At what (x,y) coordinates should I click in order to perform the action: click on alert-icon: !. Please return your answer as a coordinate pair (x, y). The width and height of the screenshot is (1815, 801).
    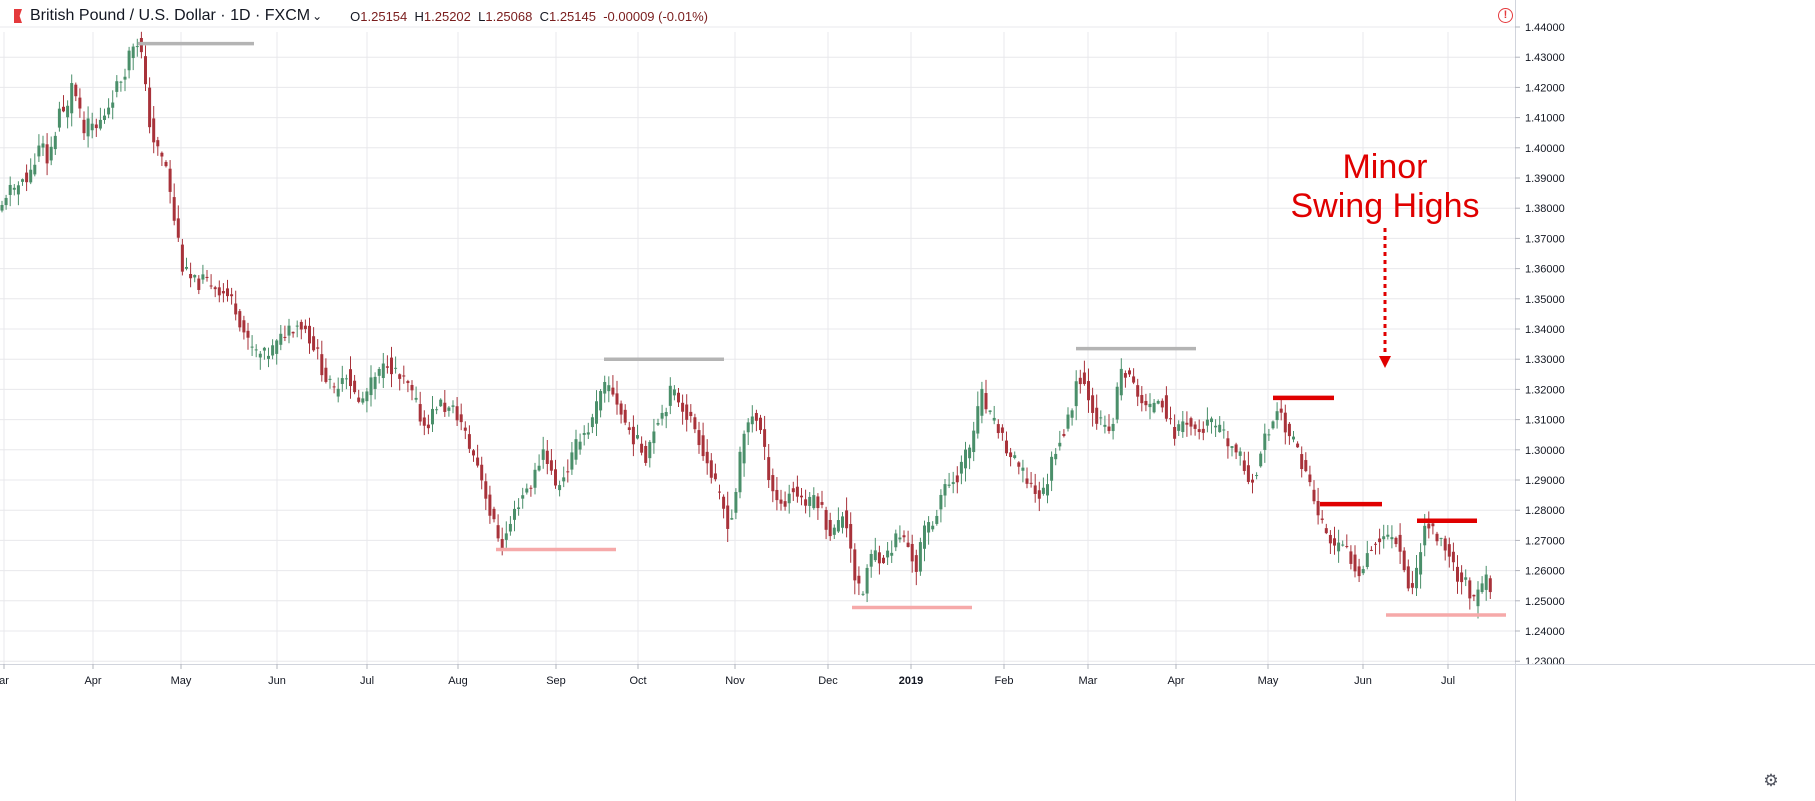
    Looking at the image, I should click on (1505, 15).